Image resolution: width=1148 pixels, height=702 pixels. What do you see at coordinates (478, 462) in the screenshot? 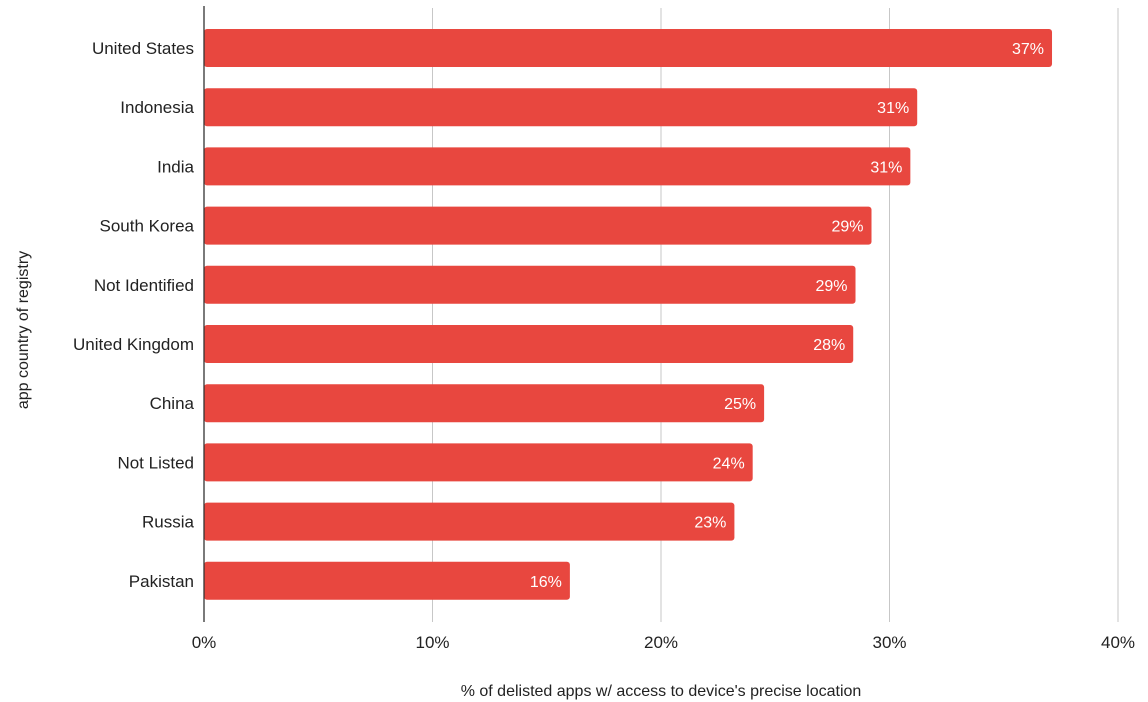
I see `bar-not-listed` at bounding box center [478, 462].